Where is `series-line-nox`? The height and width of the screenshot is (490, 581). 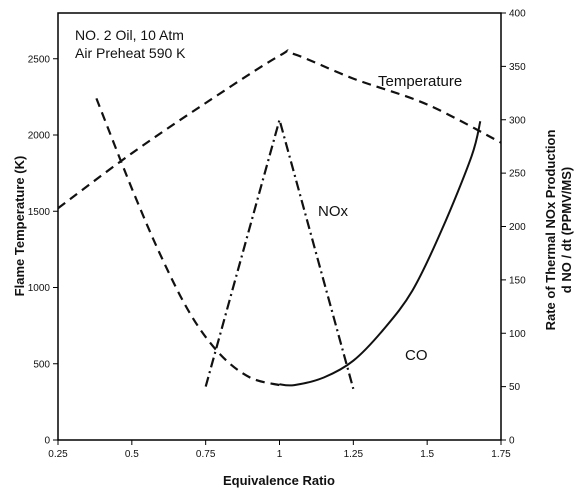 series-line-nox is located at coordinates (279, 252).